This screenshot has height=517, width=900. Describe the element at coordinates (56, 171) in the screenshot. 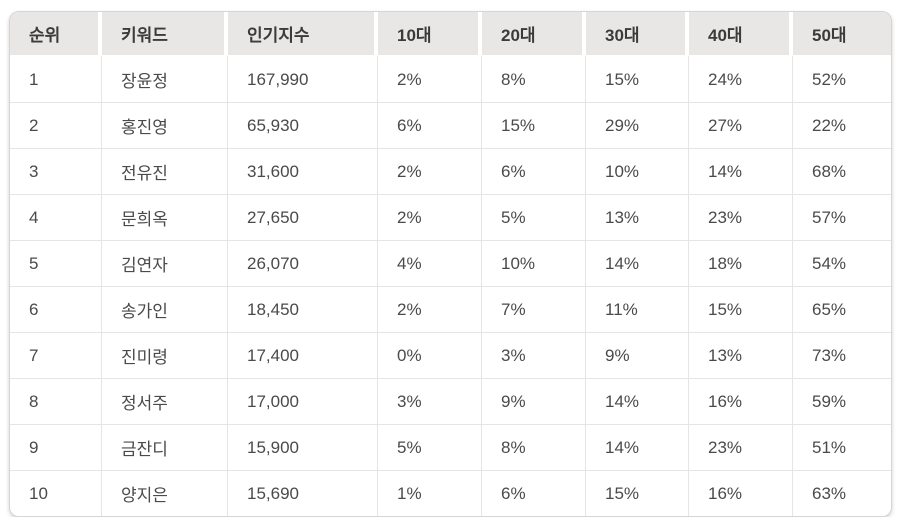

I see `cell-rank: 3` at that location.